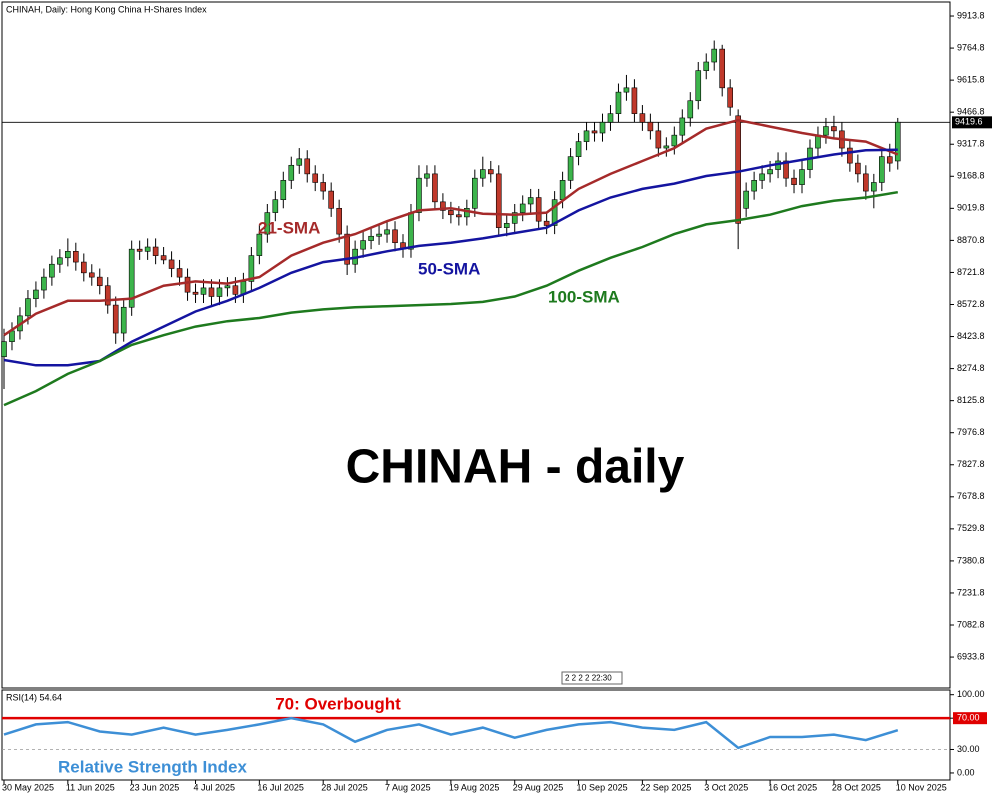 The image size is (1000, 800). I want to click on level-label: 70: Overbought, so click(338, 704).